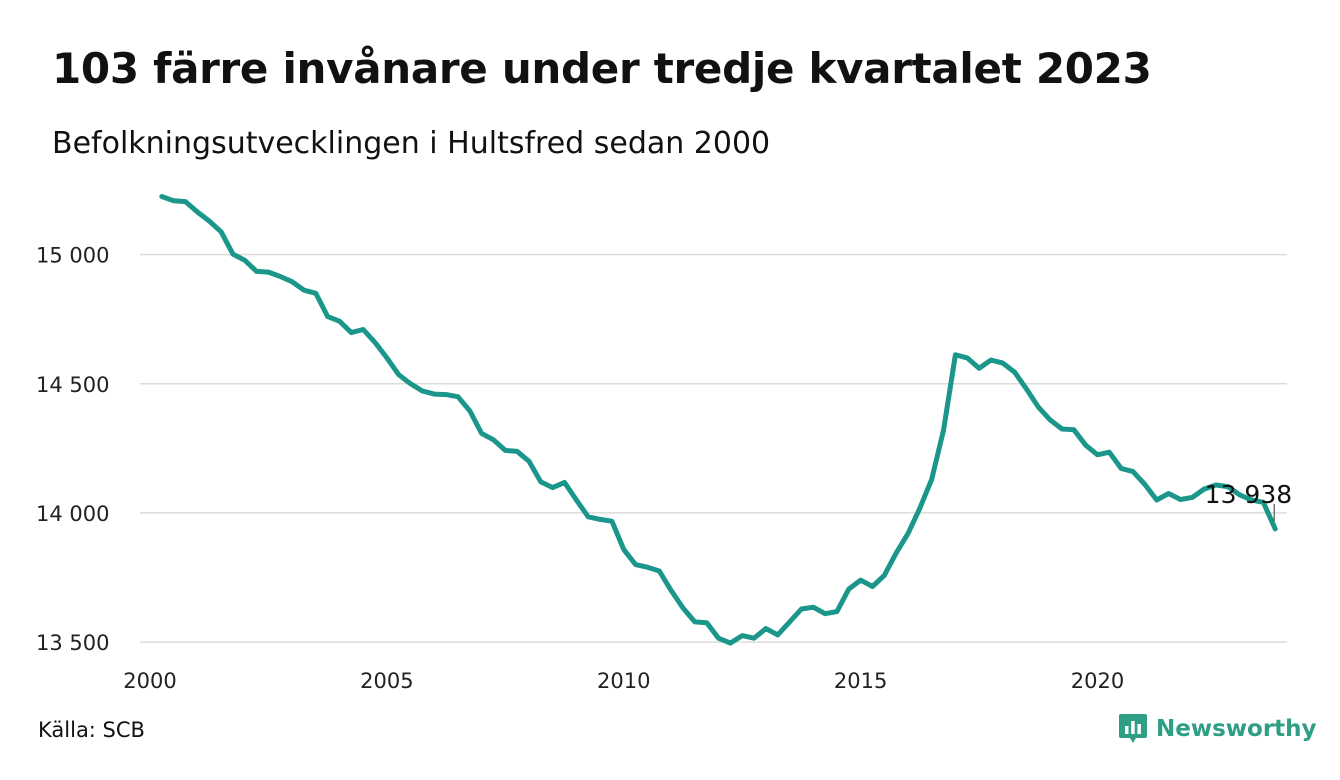  What do you see at coordinates (91, 730) in the screenshot?
I see `source-note: Källa: SCB` at bounding box center [91, 730].